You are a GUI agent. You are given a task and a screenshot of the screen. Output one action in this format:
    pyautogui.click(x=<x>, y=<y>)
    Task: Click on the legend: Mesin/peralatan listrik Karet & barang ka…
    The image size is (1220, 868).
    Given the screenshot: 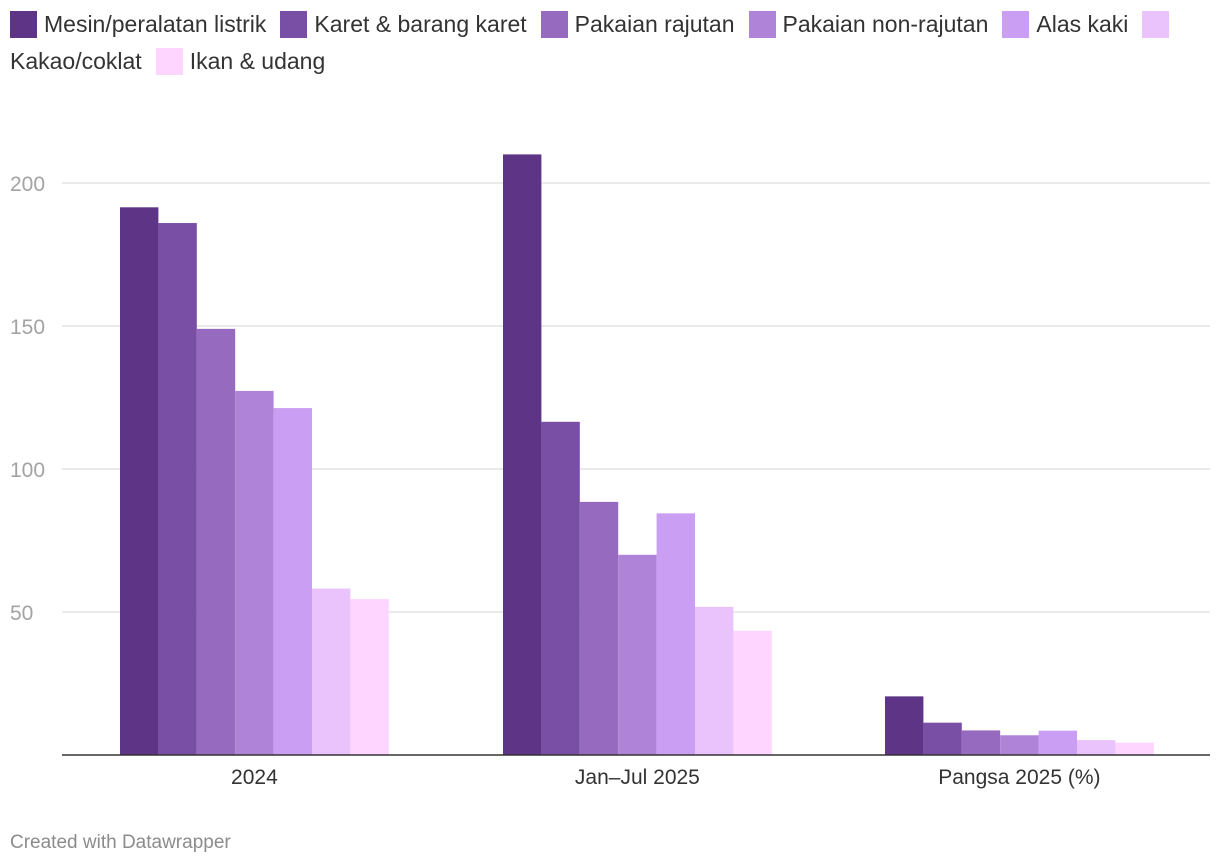 What is the action you would take?
    pyautogui.click(x=605, y=43)
    